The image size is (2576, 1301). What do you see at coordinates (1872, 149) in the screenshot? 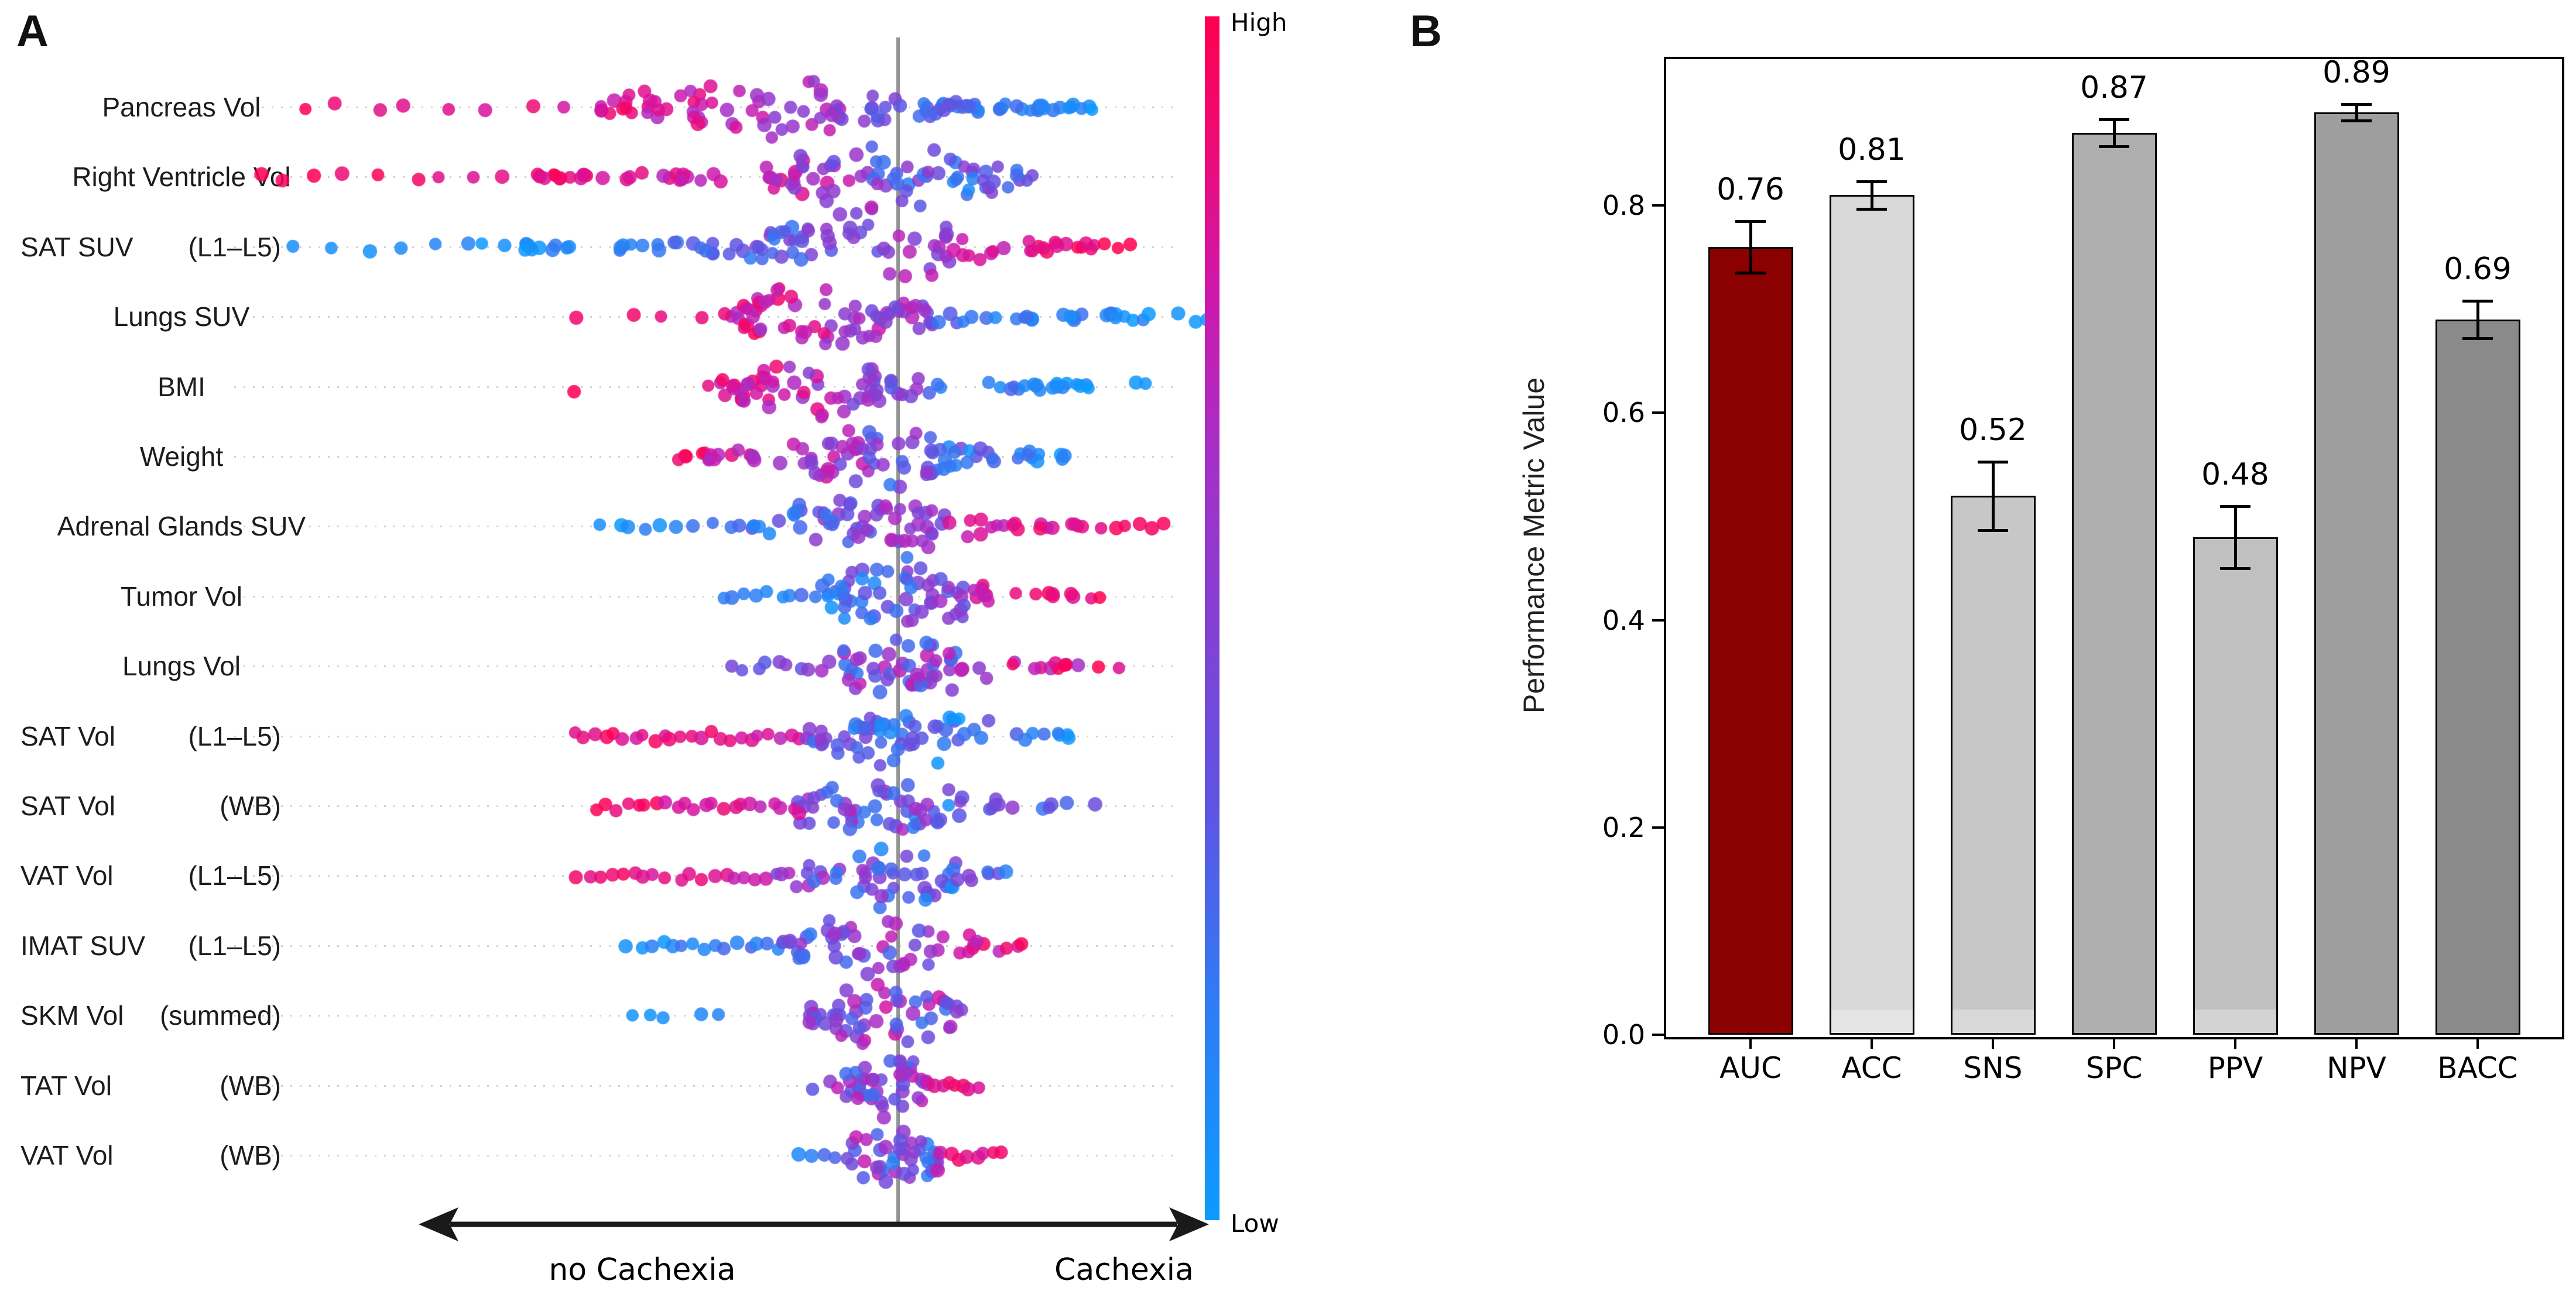
I see `metric-value-label: 0.81` at bounding box center [1872, 149].